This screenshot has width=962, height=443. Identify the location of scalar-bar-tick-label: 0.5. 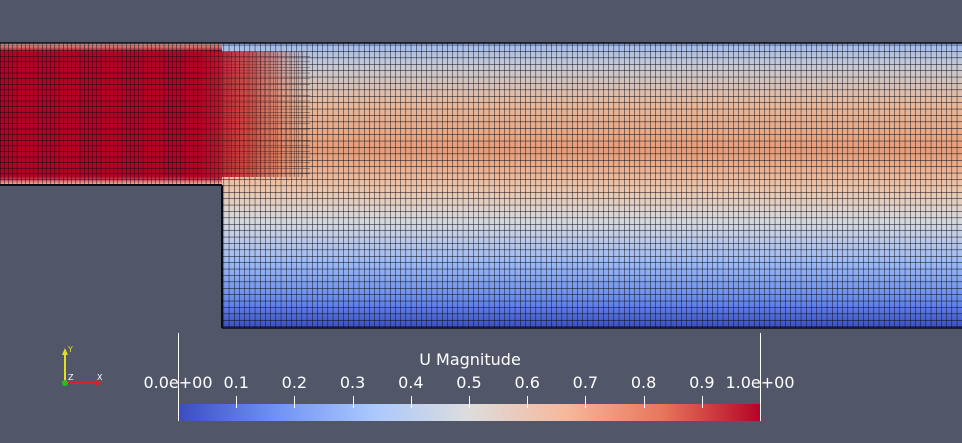
(469, 382).